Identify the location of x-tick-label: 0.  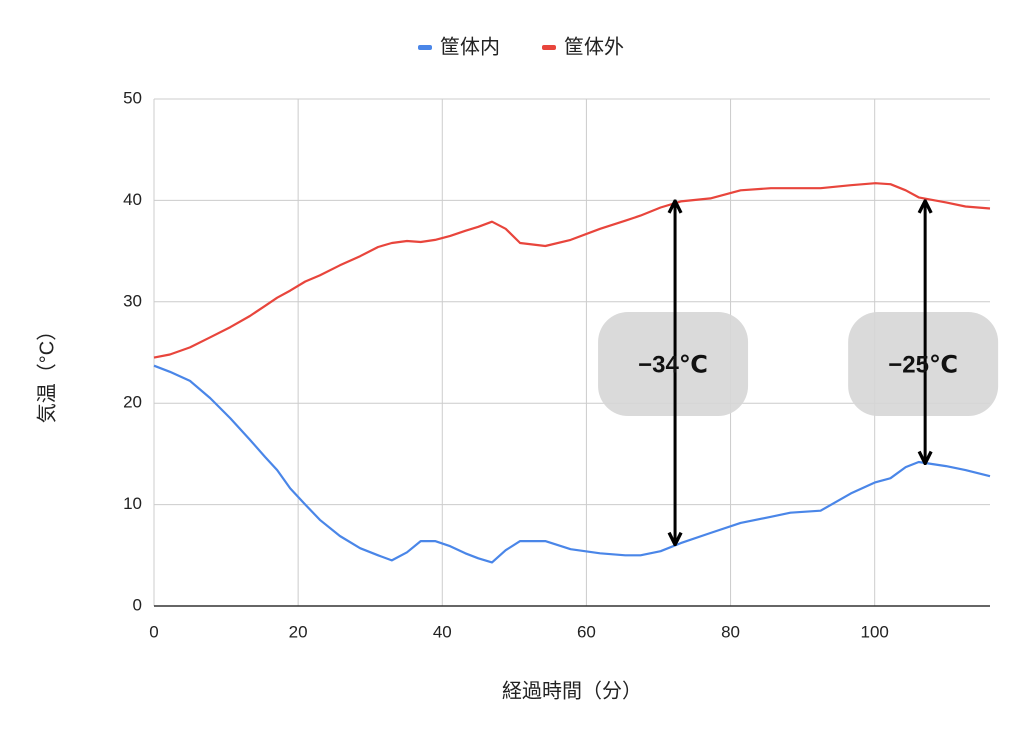
(153, 631).